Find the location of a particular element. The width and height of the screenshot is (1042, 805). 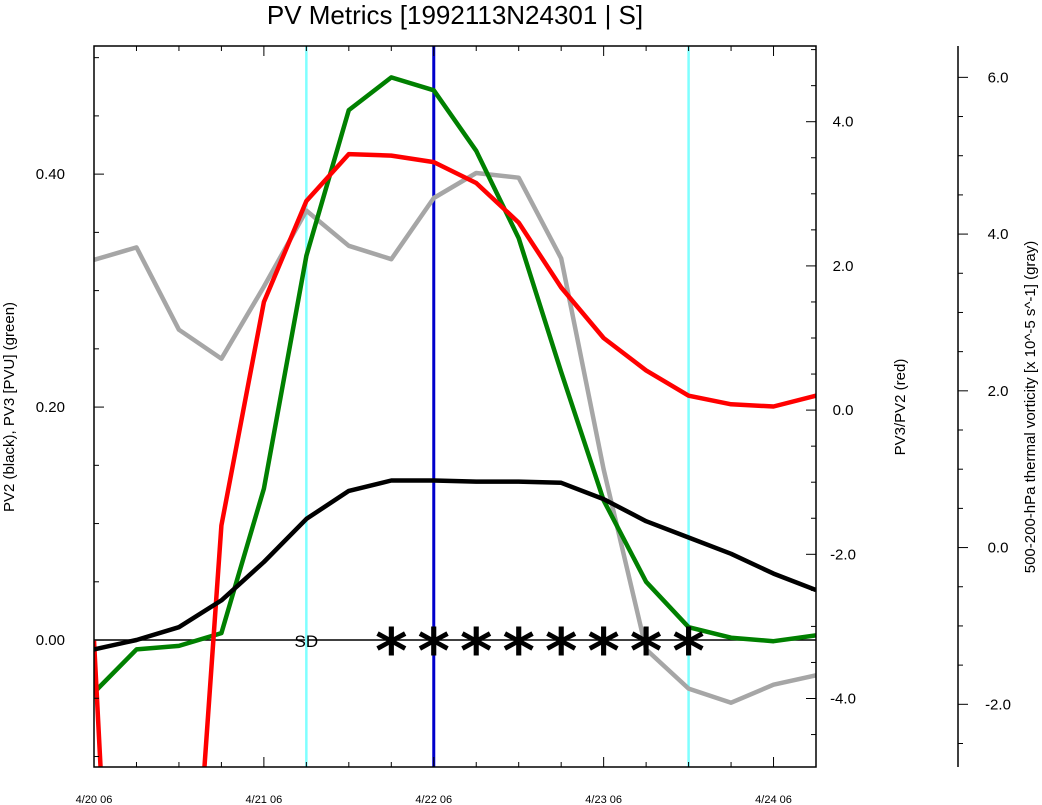

right1-tick-label: 0.0 is located at coordinates (843, 410).